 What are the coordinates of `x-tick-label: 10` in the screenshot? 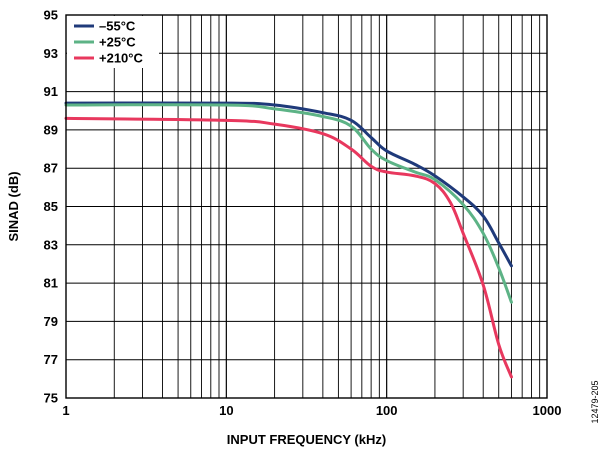 It's located at (226, 410).